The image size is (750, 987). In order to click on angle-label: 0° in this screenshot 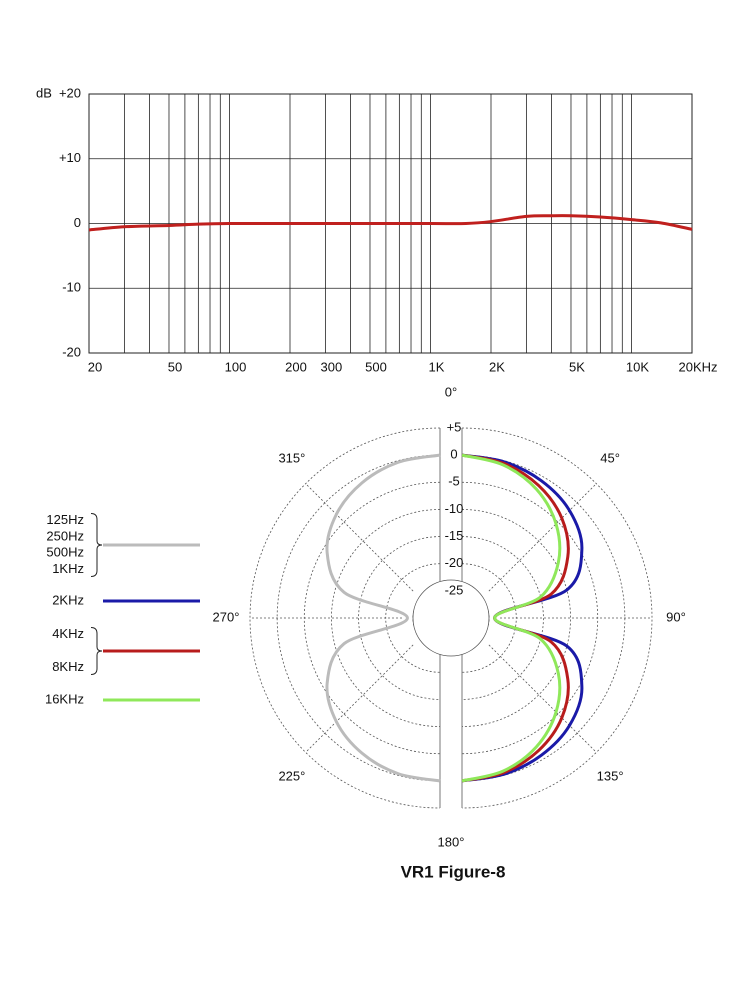, I will do `click(451, 391)`.